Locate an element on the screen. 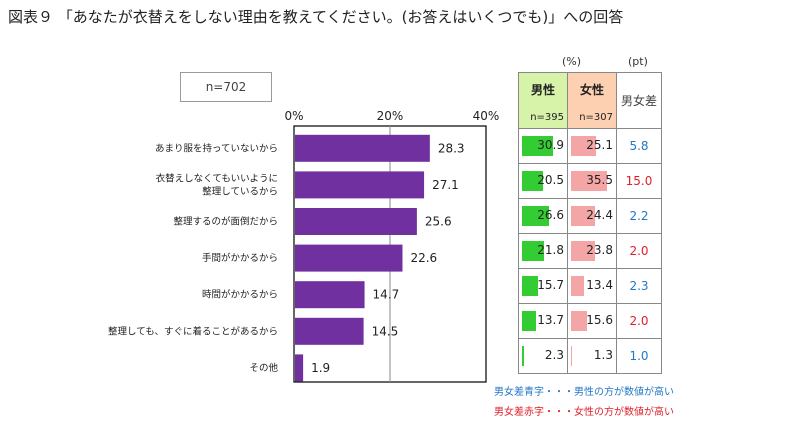 This screenshot has height=447, width=810. female-cell: 23.8 is located at coordinates (592, 251).